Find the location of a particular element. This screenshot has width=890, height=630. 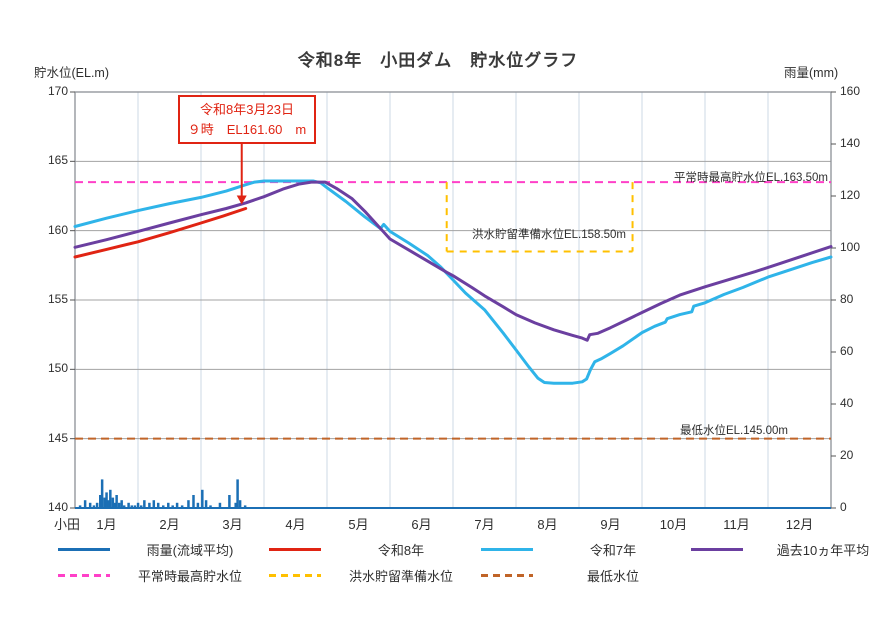

month-label: 11月 is located at coordinates (736, 524).